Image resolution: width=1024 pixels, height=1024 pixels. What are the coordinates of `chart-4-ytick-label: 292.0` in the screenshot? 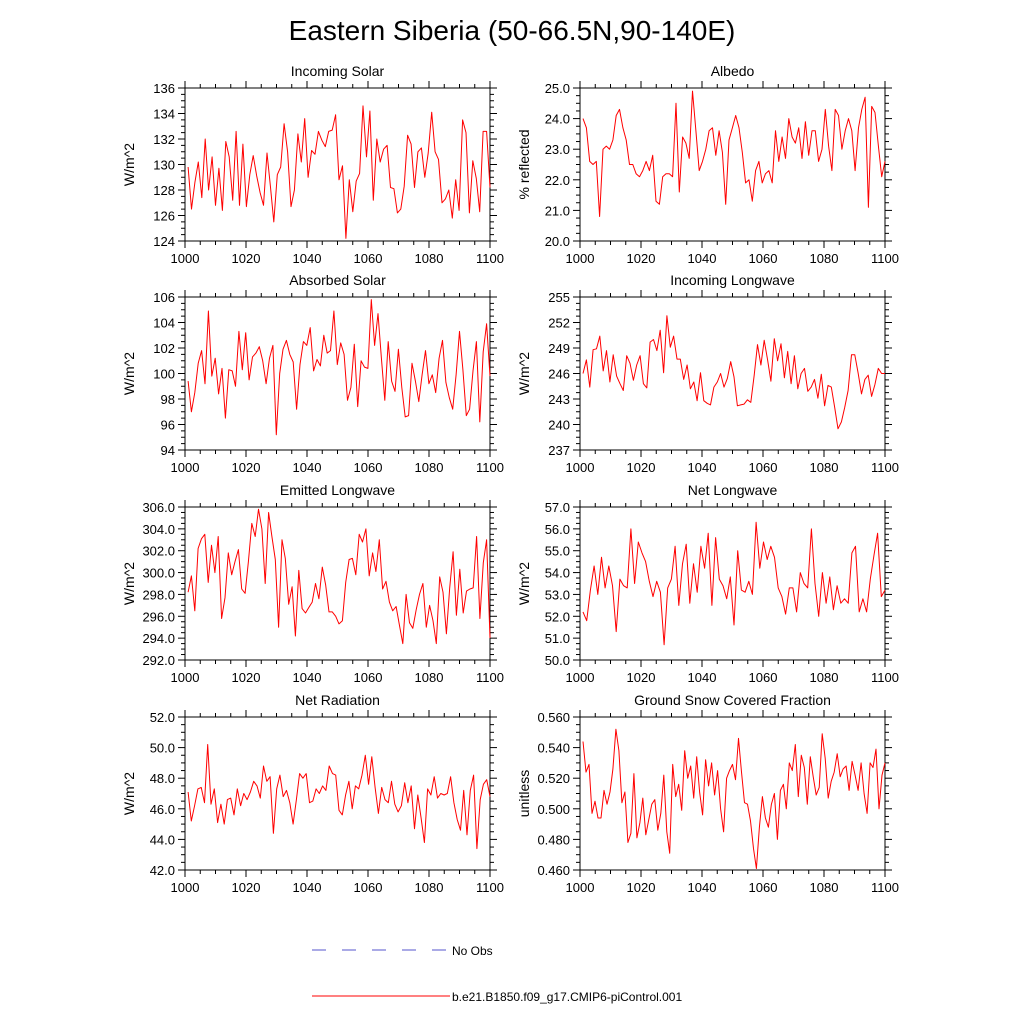 It's located at (158, 660).